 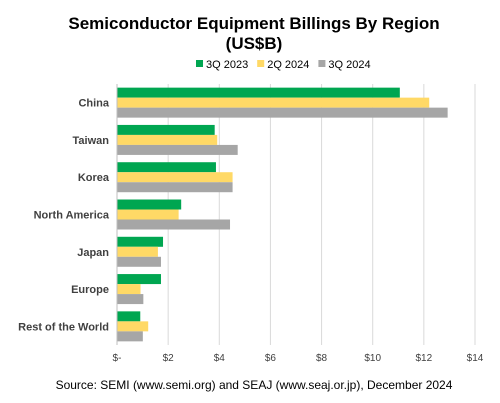 I want to click on category-label-japan: Japan, so click(x=93, y=253).